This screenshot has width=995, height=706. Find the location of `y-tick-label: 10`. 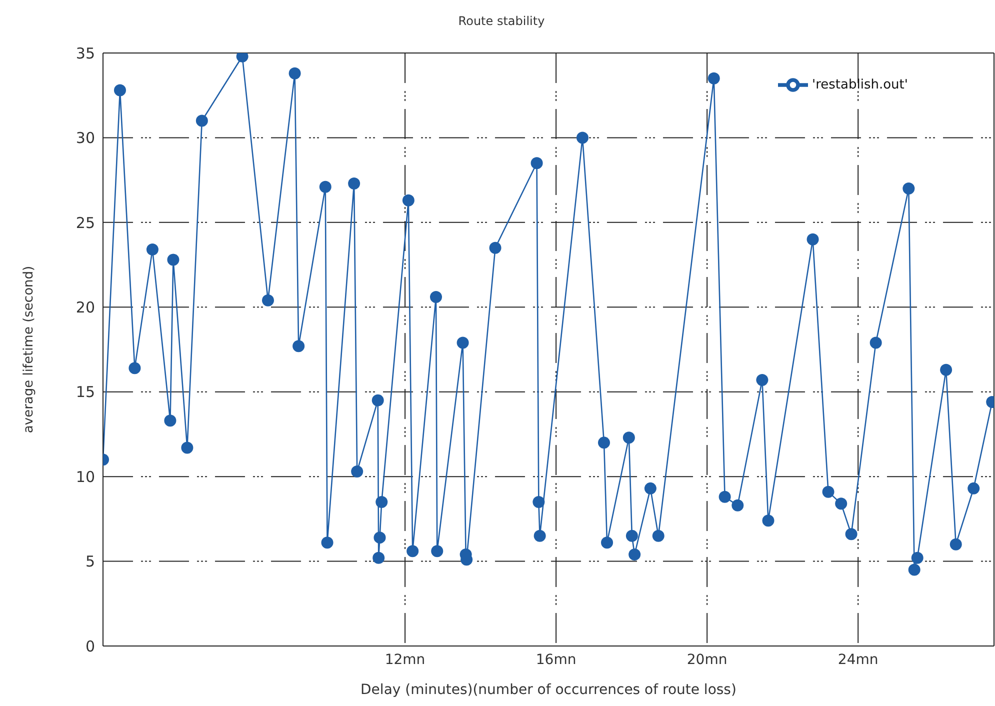

y-tick-label: 10 is located at coordinates (85, 477).